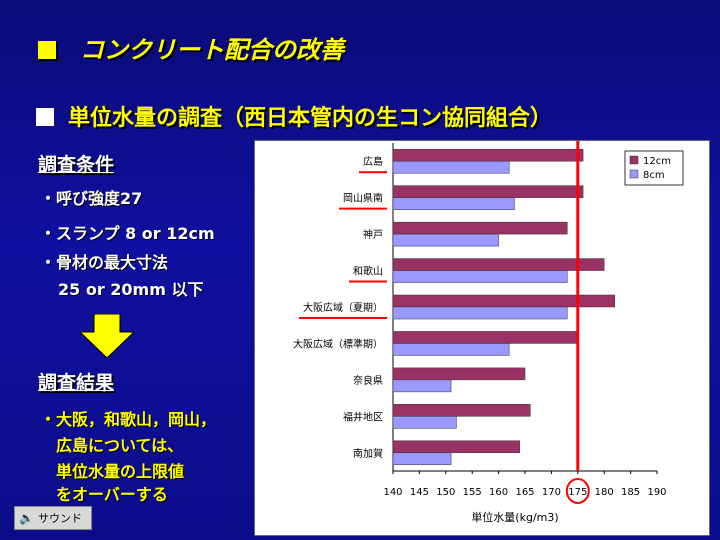  What do you see at coordinates (368, 453) in the screenshot?
I see `category-label: 南加賀` at bounding box center [368, 453].